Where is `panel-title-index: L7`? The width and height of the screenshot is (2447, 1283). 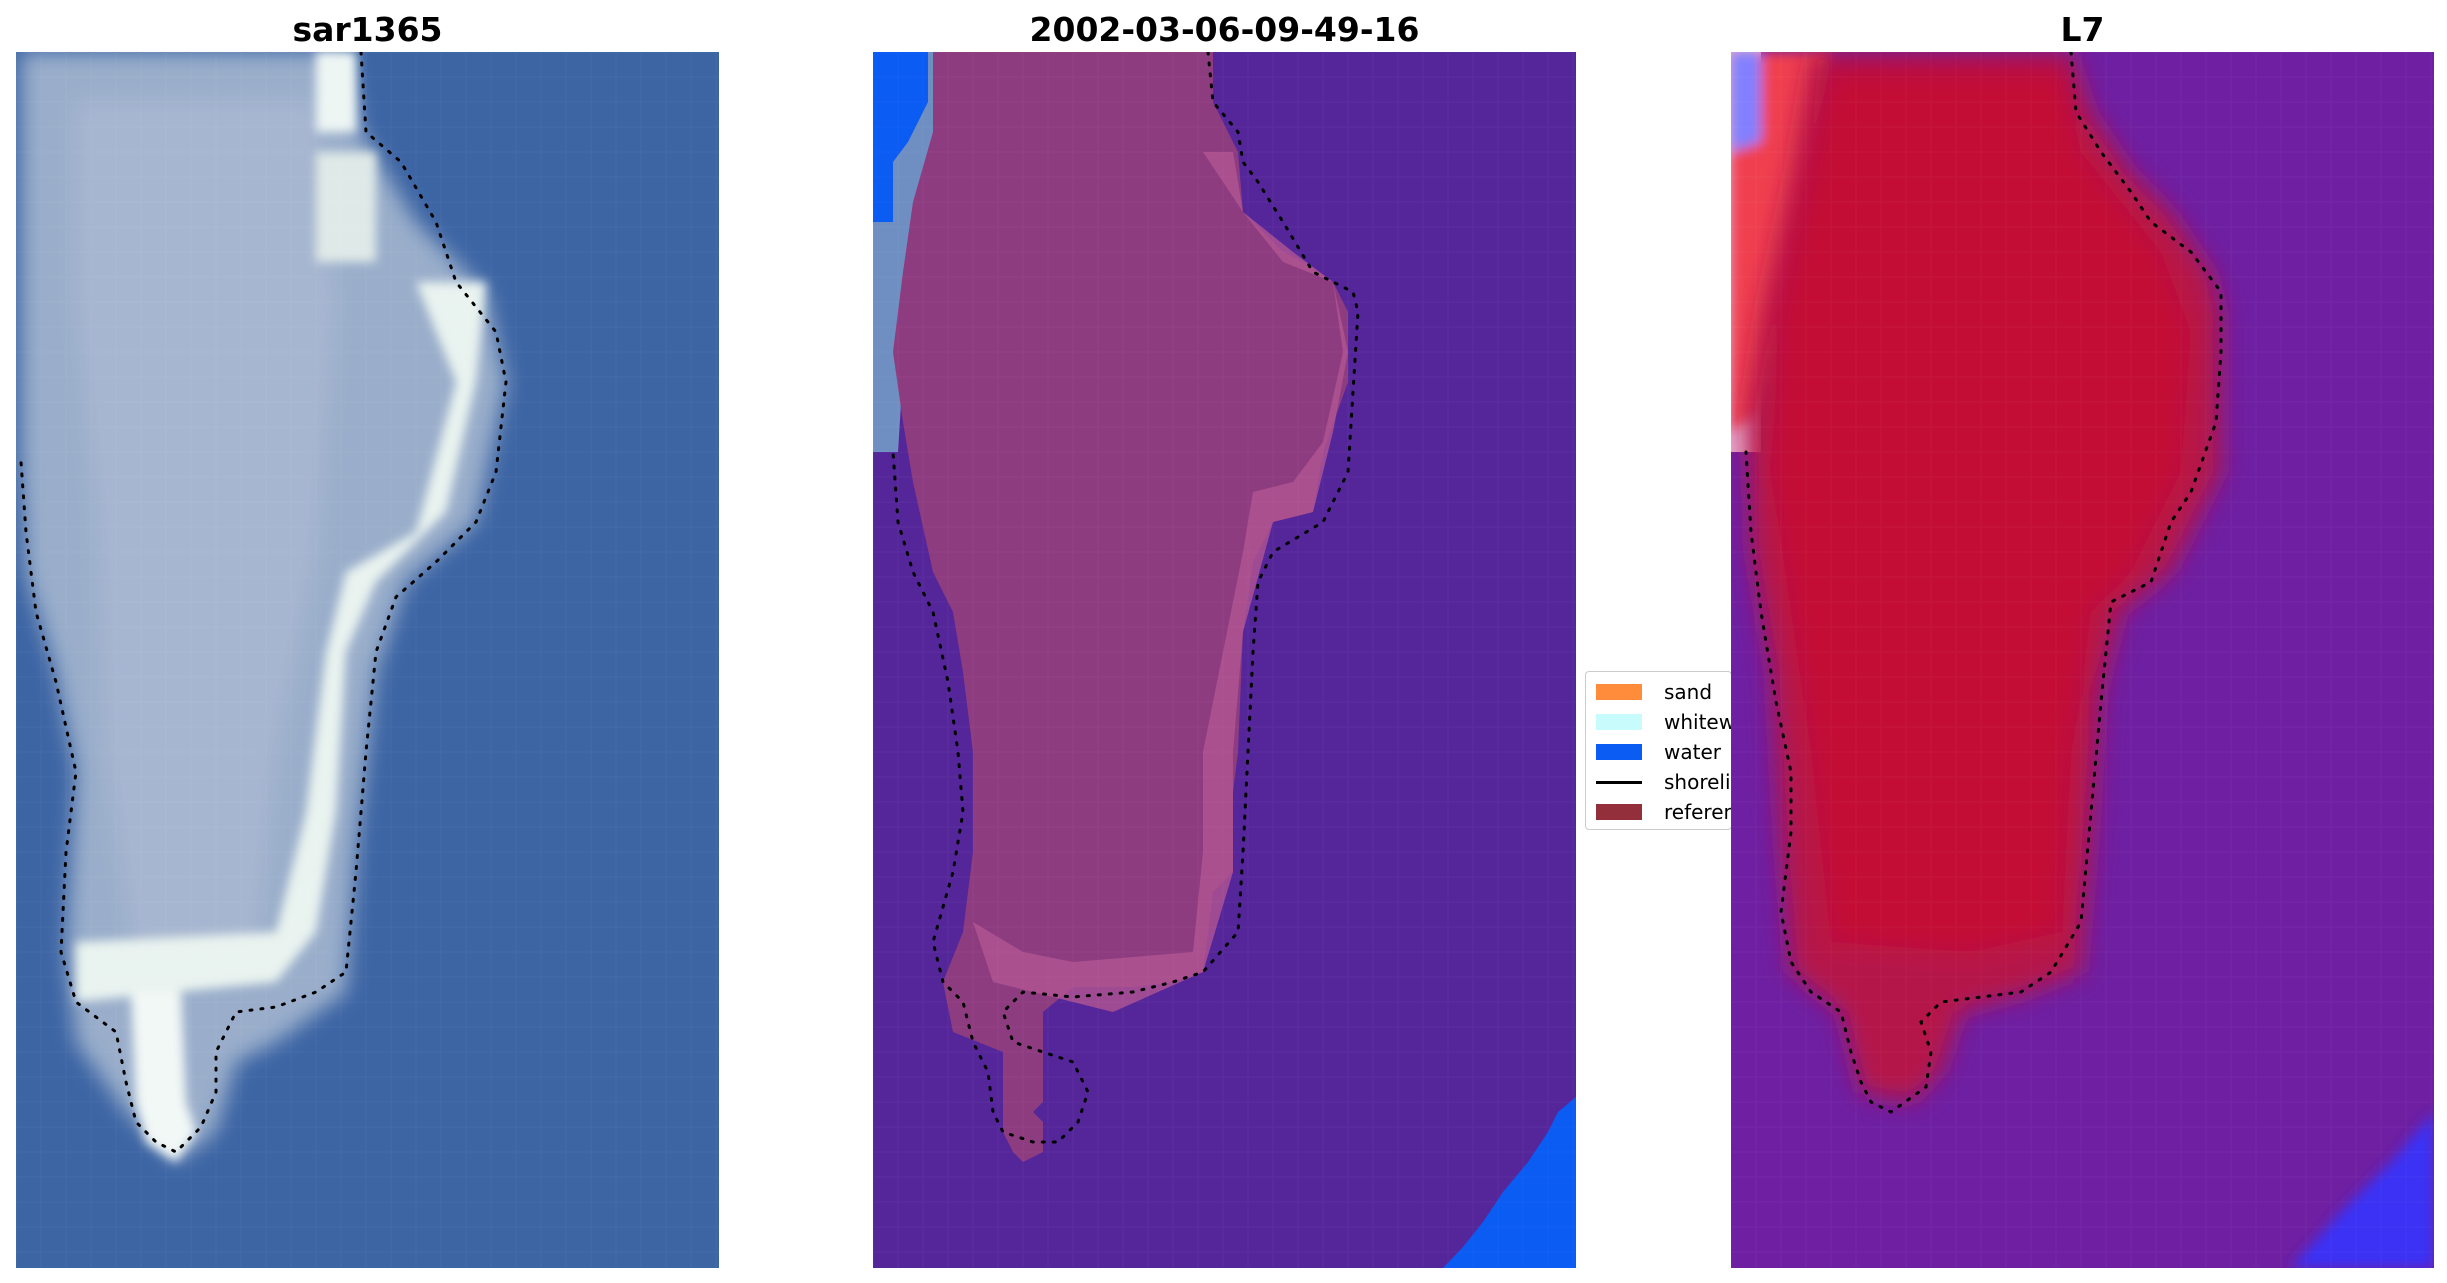 panel-title-index: L7 is located at coordinates (2082, 29).